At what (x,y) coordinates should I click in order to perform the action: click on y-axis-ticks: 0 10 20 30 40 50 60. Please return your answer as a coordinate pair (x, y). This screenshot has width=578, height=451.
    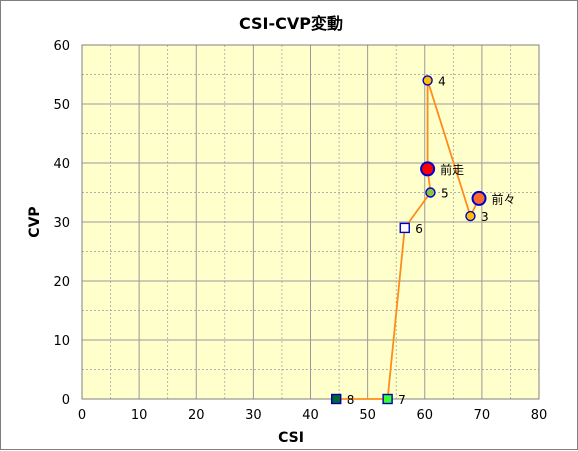
    Looking at the image, I should click on (61, 223).